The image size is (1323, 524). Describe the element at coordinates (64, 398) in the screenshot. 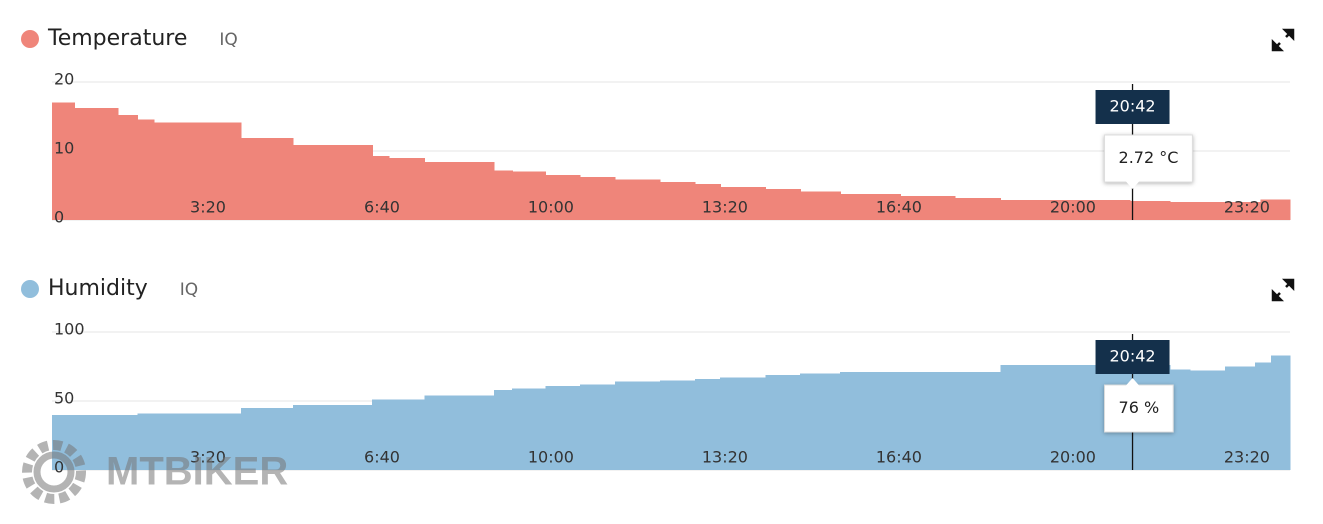

I see `y-tick-label: 50` at that location.